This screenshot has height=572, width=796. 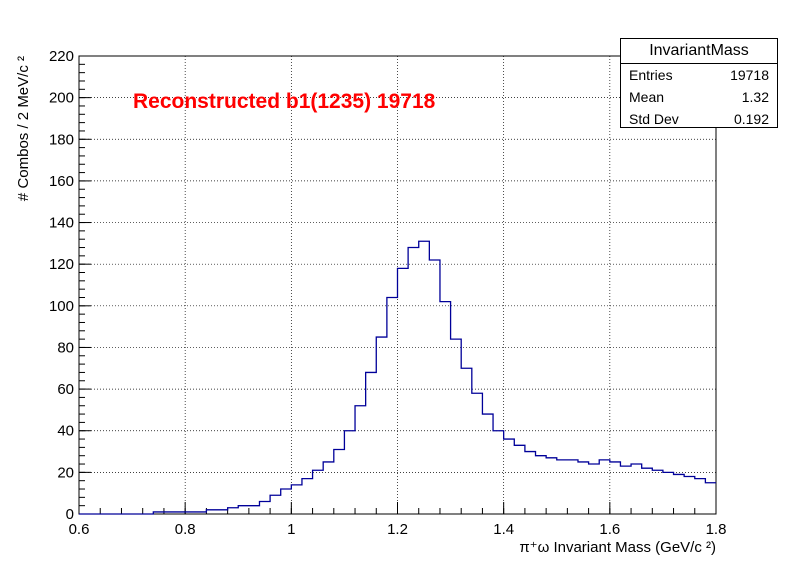 What do you see at coordinates (284, 101) in the screenshot?
I see `chart-title: Reconstructed b1(1235) 19718` at bounding box center [284, 101].